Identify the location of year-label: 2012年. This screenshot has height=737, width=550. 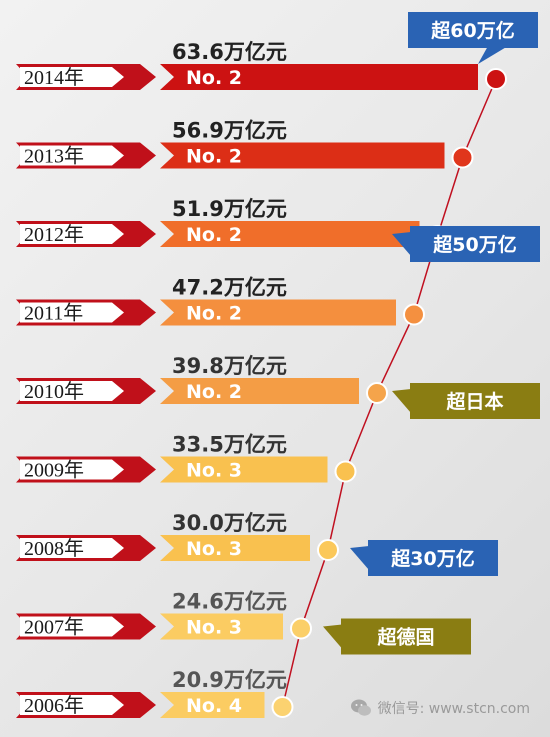
(54, 234).